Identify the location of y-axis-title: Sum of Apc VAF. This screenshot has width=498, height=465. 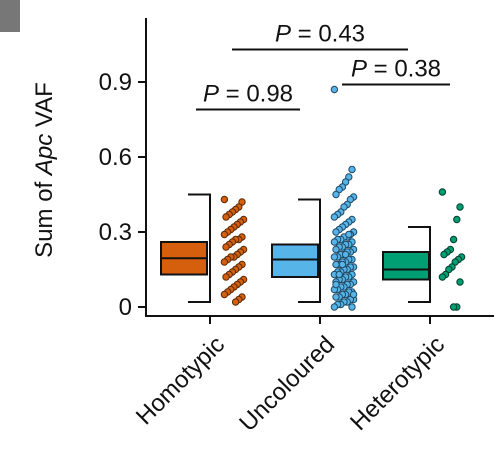
(44, 170).